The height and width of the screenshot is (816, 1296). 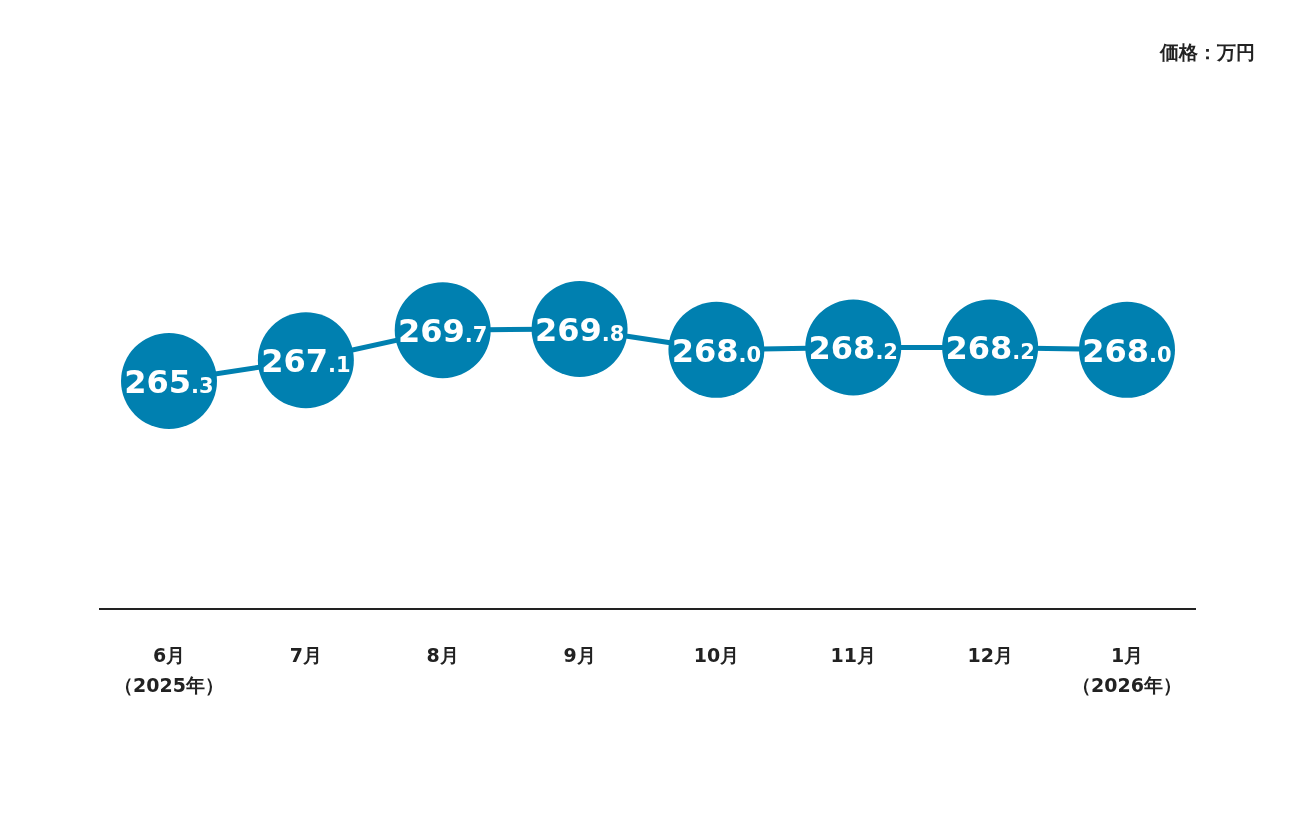 What do you see at coordinates (579, 655) in the screenshot?
I see `x-tick-label: 9月` at bounding box center [579, 655].